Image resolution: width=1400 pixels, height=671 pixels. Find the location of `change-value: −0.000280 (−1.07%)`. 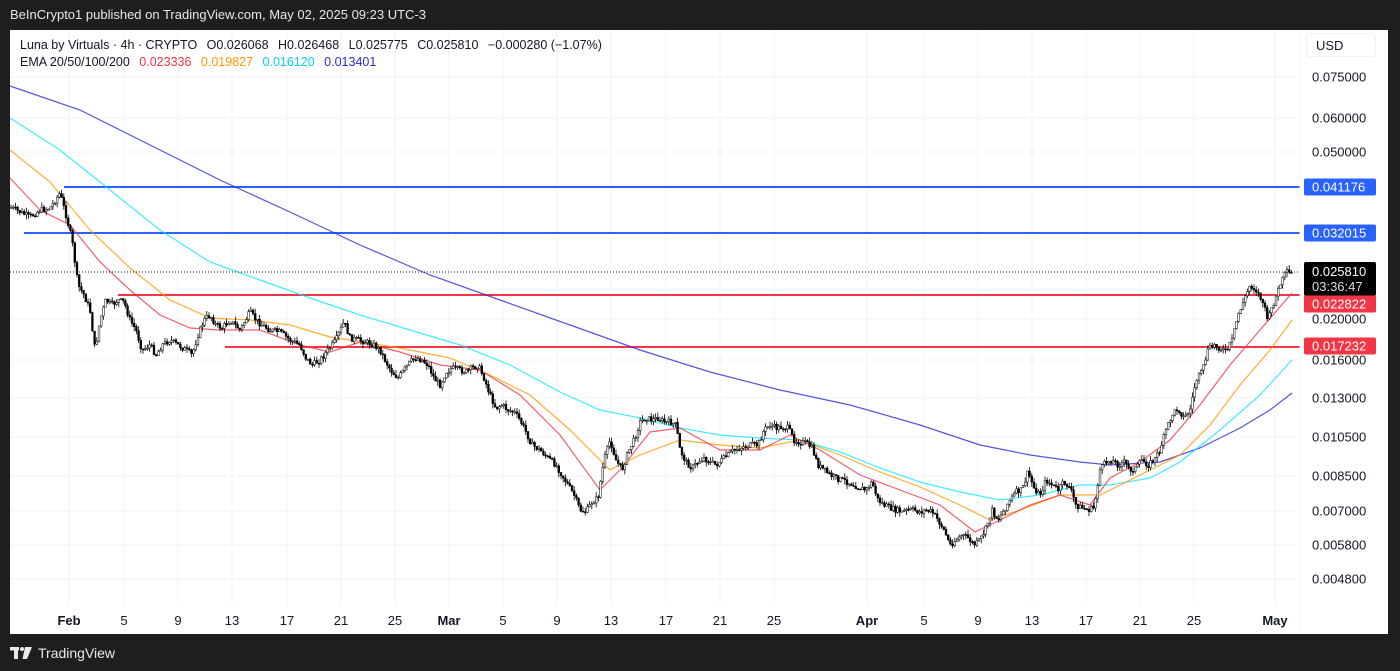

change-value: −0.000280 (−1.07%) is located at coordinates (544, 45).